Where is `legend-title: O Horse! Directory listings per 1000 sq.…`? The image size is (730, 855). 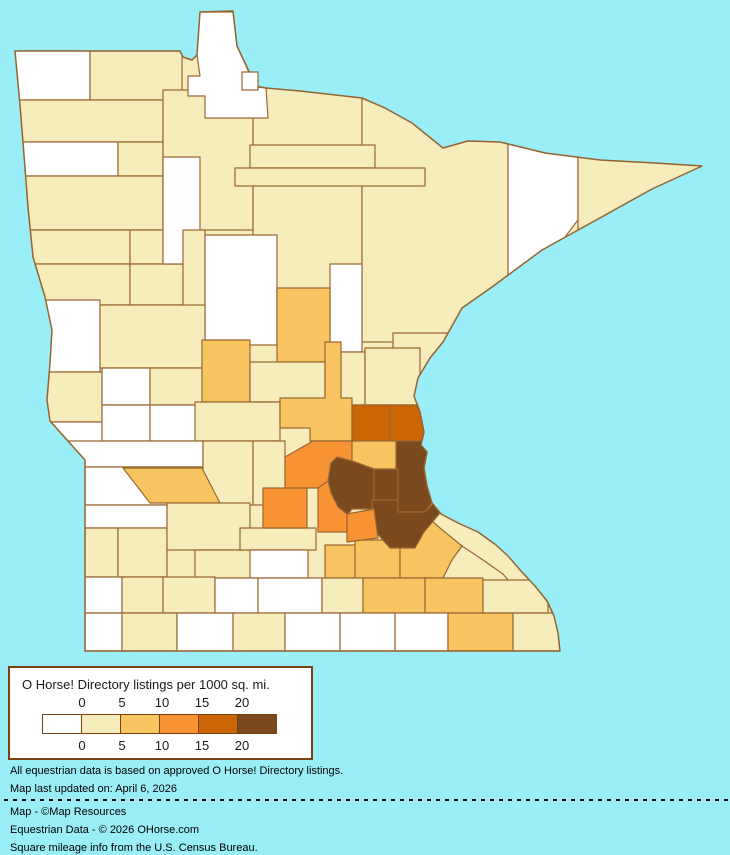
legend-title: O Horse! Directory listings per 1000 sq.… is located at coordinates (146, 684).